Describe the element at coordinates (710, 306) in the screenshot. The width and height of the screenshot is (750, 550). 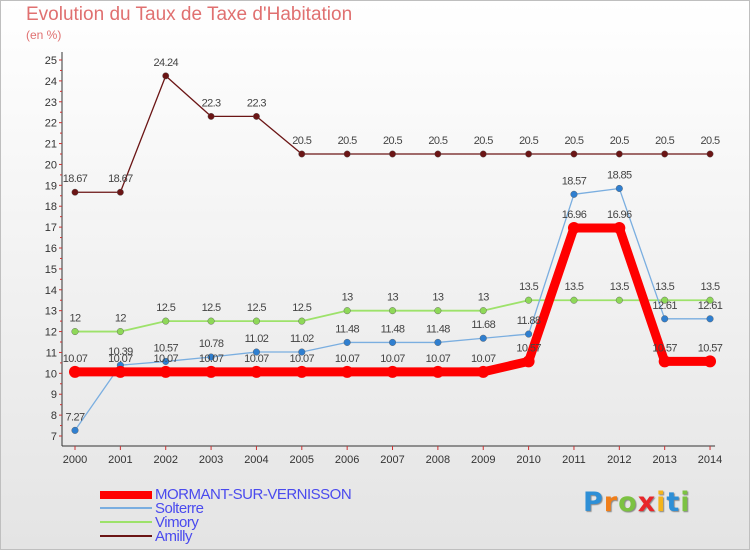
I see `data-label-solterre: 12.61` at that location.